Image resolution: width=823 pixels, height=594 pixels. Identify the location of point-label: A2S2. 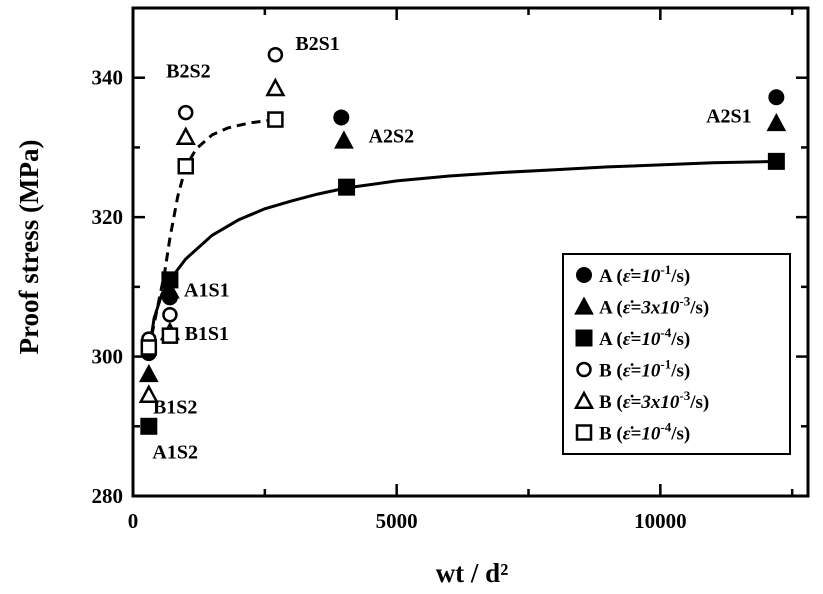
(392, 137).